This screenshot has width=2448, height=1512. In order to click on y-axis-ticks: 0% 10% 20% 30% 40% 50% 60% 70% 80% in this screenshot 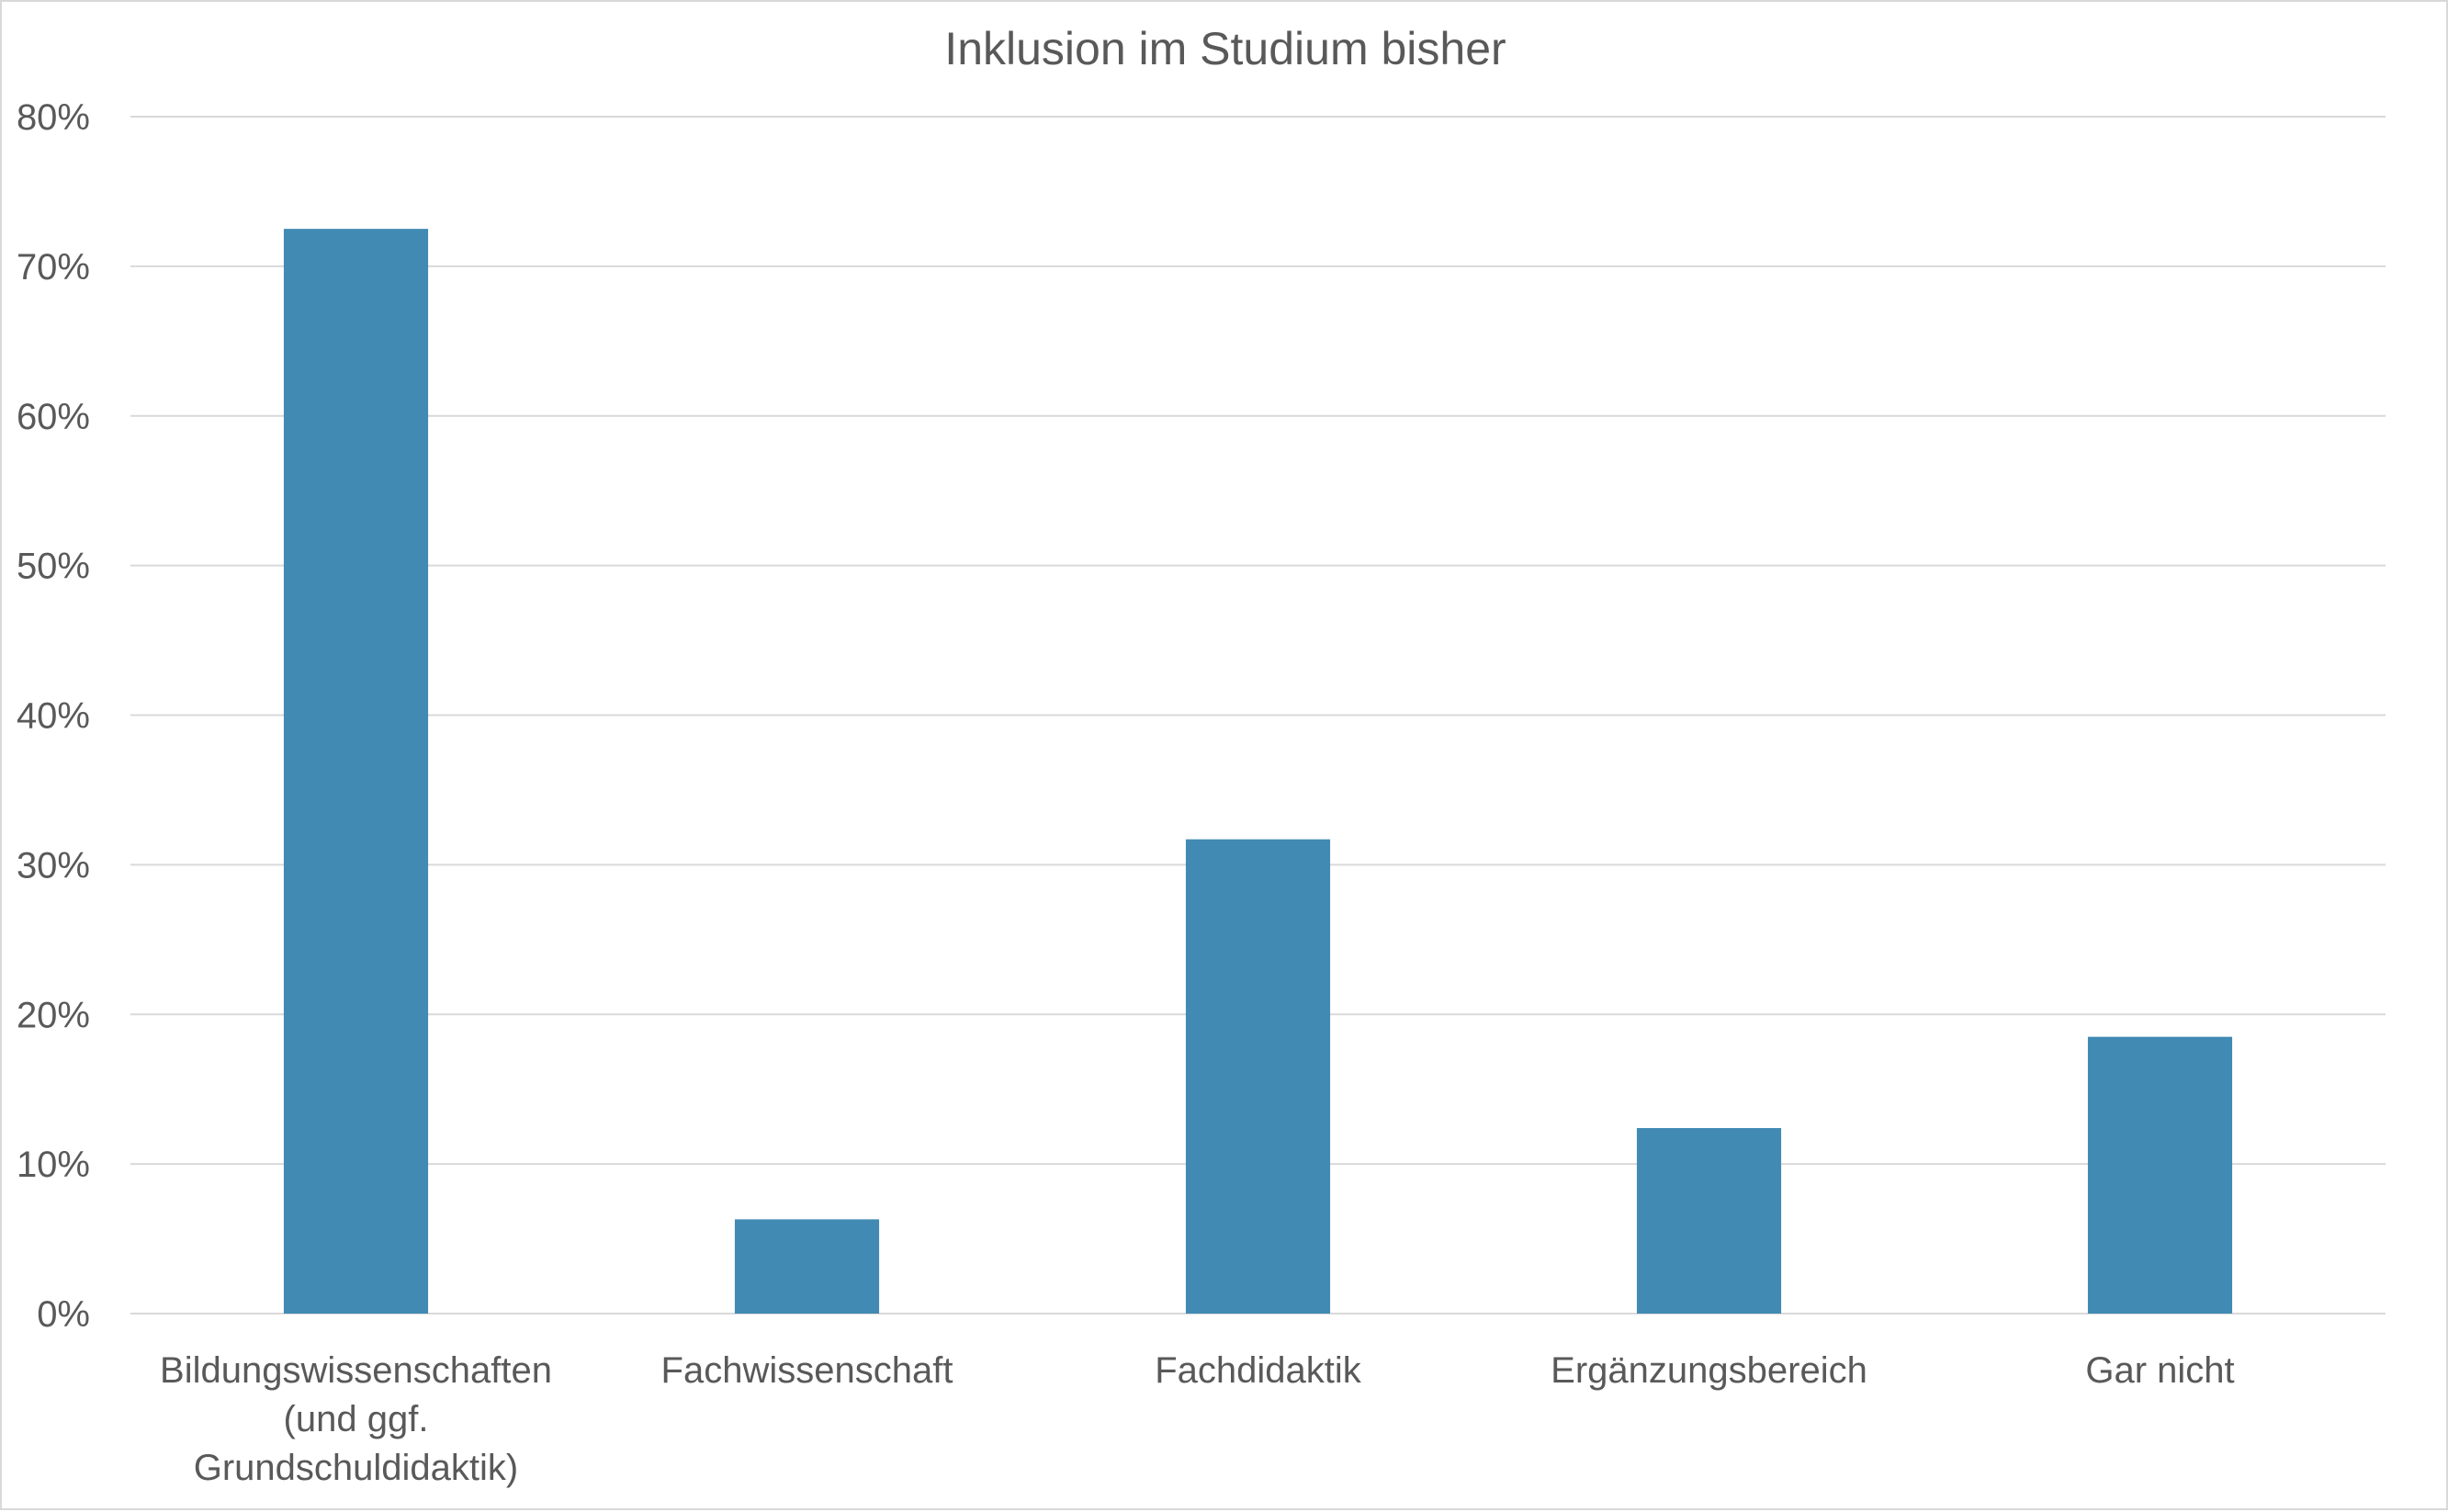, I will do `click(53, 716)`.